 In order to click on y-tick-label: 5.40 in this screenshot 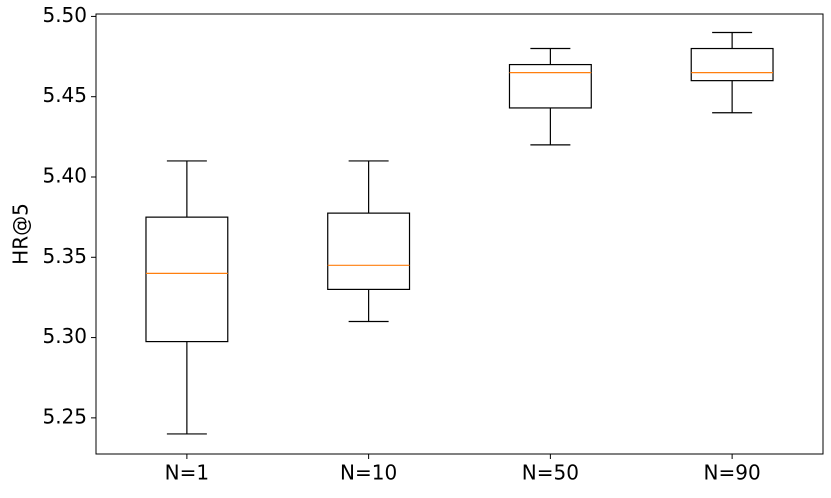, I will do `click(64, 175)`.